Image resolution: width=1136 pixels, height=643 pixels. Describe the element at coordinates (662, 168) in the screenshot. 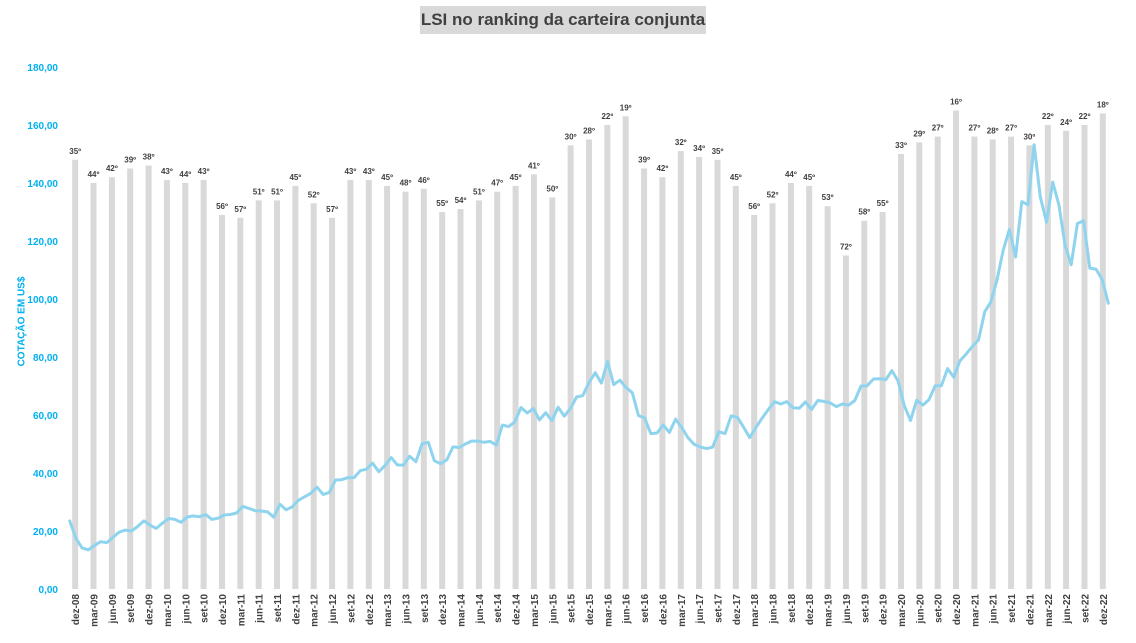

I see `rank-label-dez-16: 42º` at that location.